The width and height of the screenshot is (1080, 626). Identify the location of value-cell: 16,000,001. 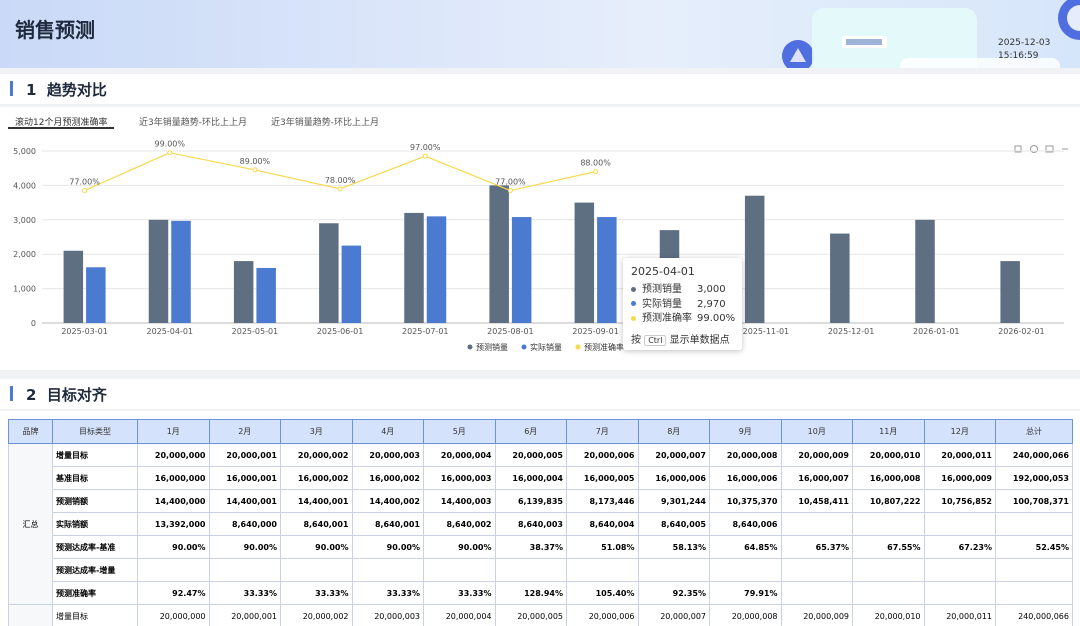
(244, 478).